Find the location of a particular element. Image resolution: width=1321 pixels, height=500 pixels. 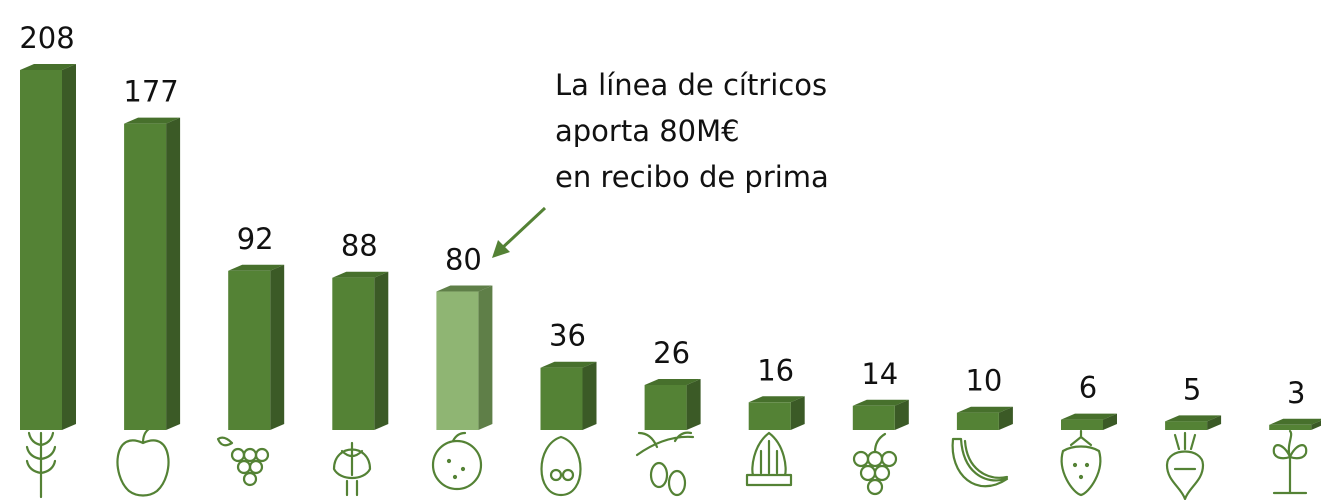

annotation-line: aporta 80M€ is located at coordinates (647, 131).